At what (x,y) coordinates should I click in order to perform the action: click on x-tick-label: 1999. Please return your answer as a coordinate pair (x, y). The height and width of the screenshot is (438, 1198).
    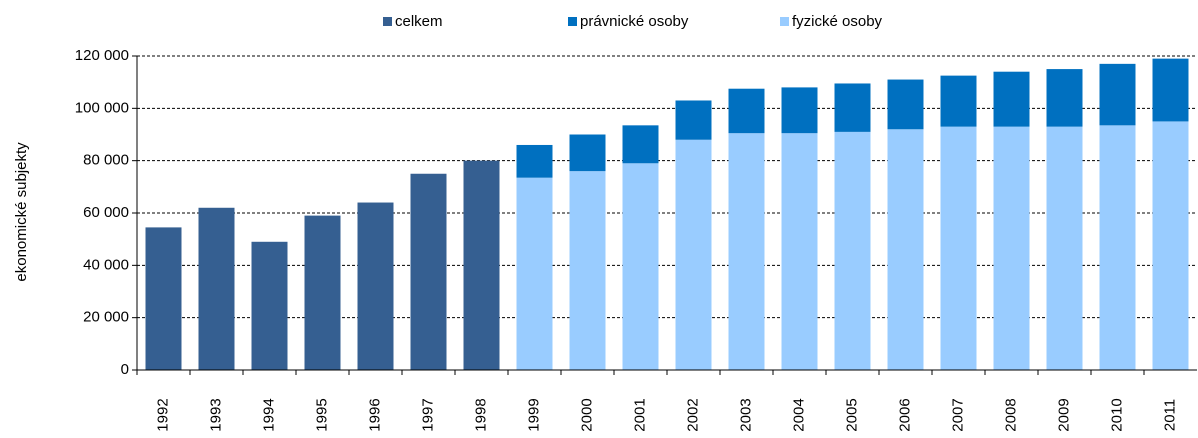
    Looking at the image, I should click on (533, 414).